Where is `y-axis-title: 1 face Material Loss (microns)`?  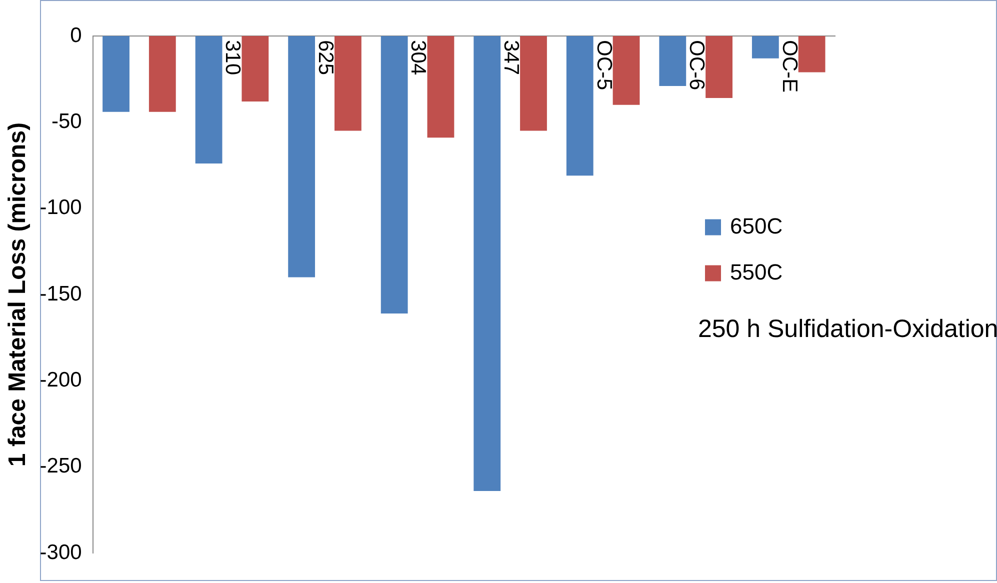 y-axis-title: 1 face Material Loss (microns) is located at coordinates (18, 294).